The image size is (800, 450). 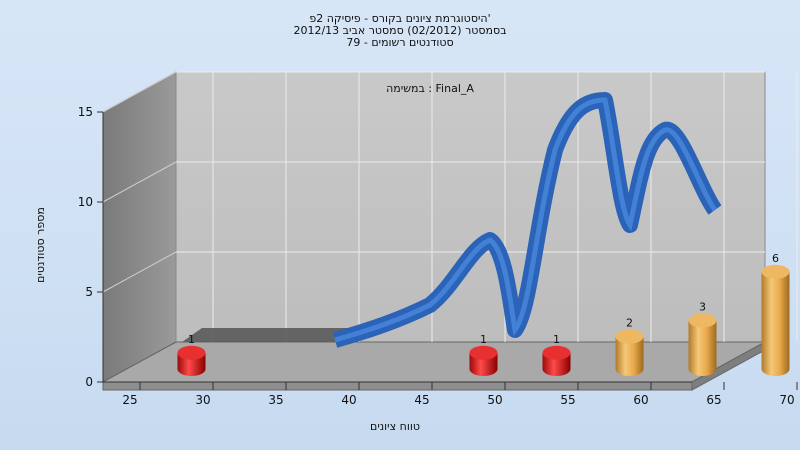 I want to click on series-inner-label: במשימה : Final_A, so click(x=430, y=88).